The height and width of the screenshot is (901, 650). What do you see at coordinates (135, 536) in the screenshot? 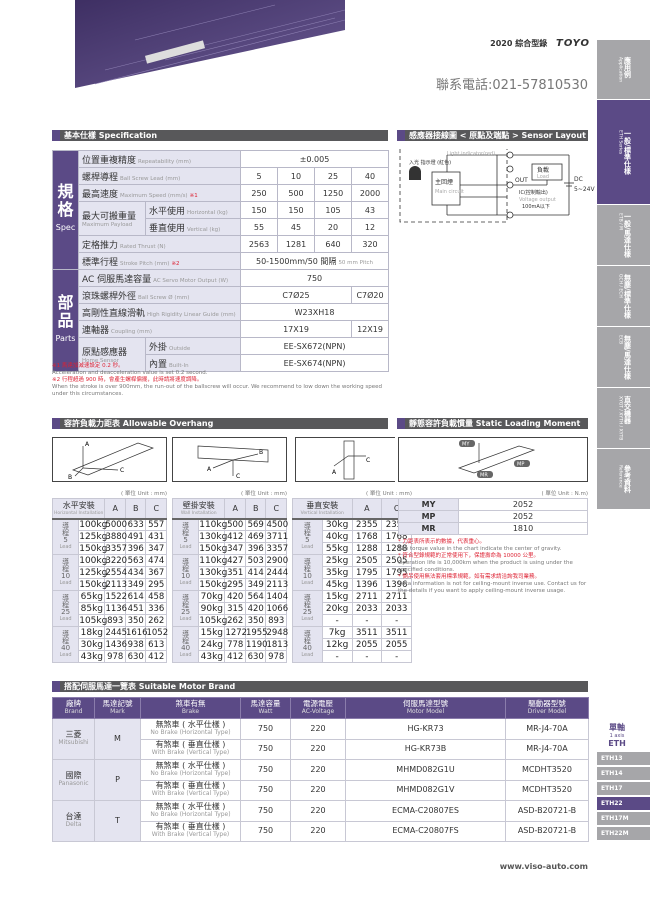
I see `value-cell: 491` at bounding box center [135, 536].